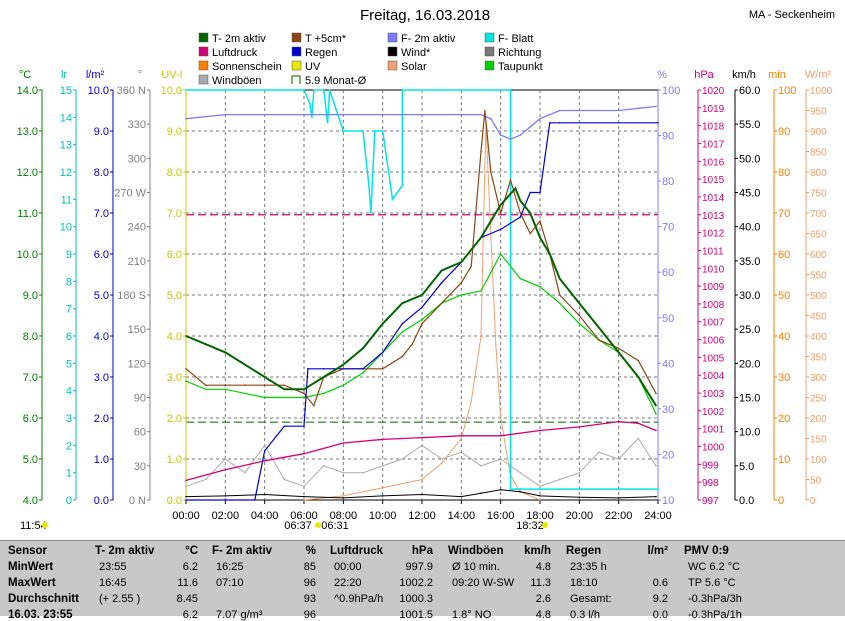  What do you see at coordinates (27, 132) in the screenshot?
I see `tick-label: 13.0` at bounding box center [27, 132].